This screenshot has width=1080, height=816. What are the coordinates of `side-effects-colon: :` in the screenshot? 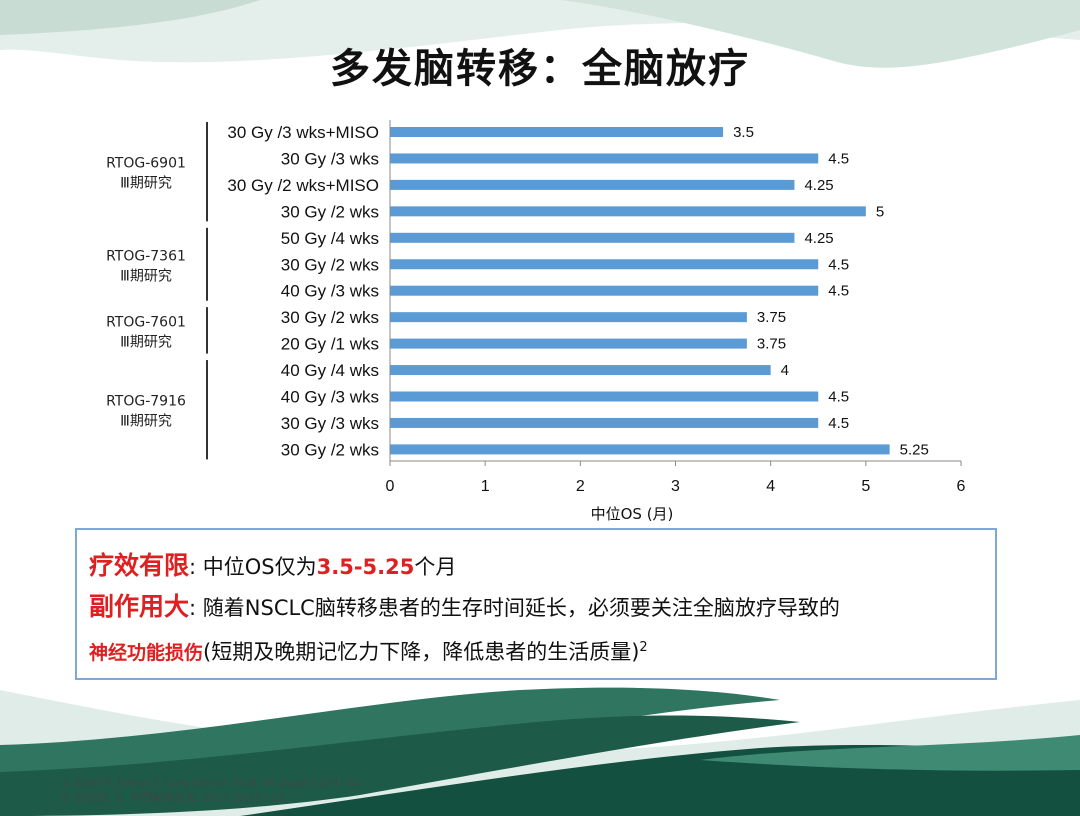 It's located at (196, 608).